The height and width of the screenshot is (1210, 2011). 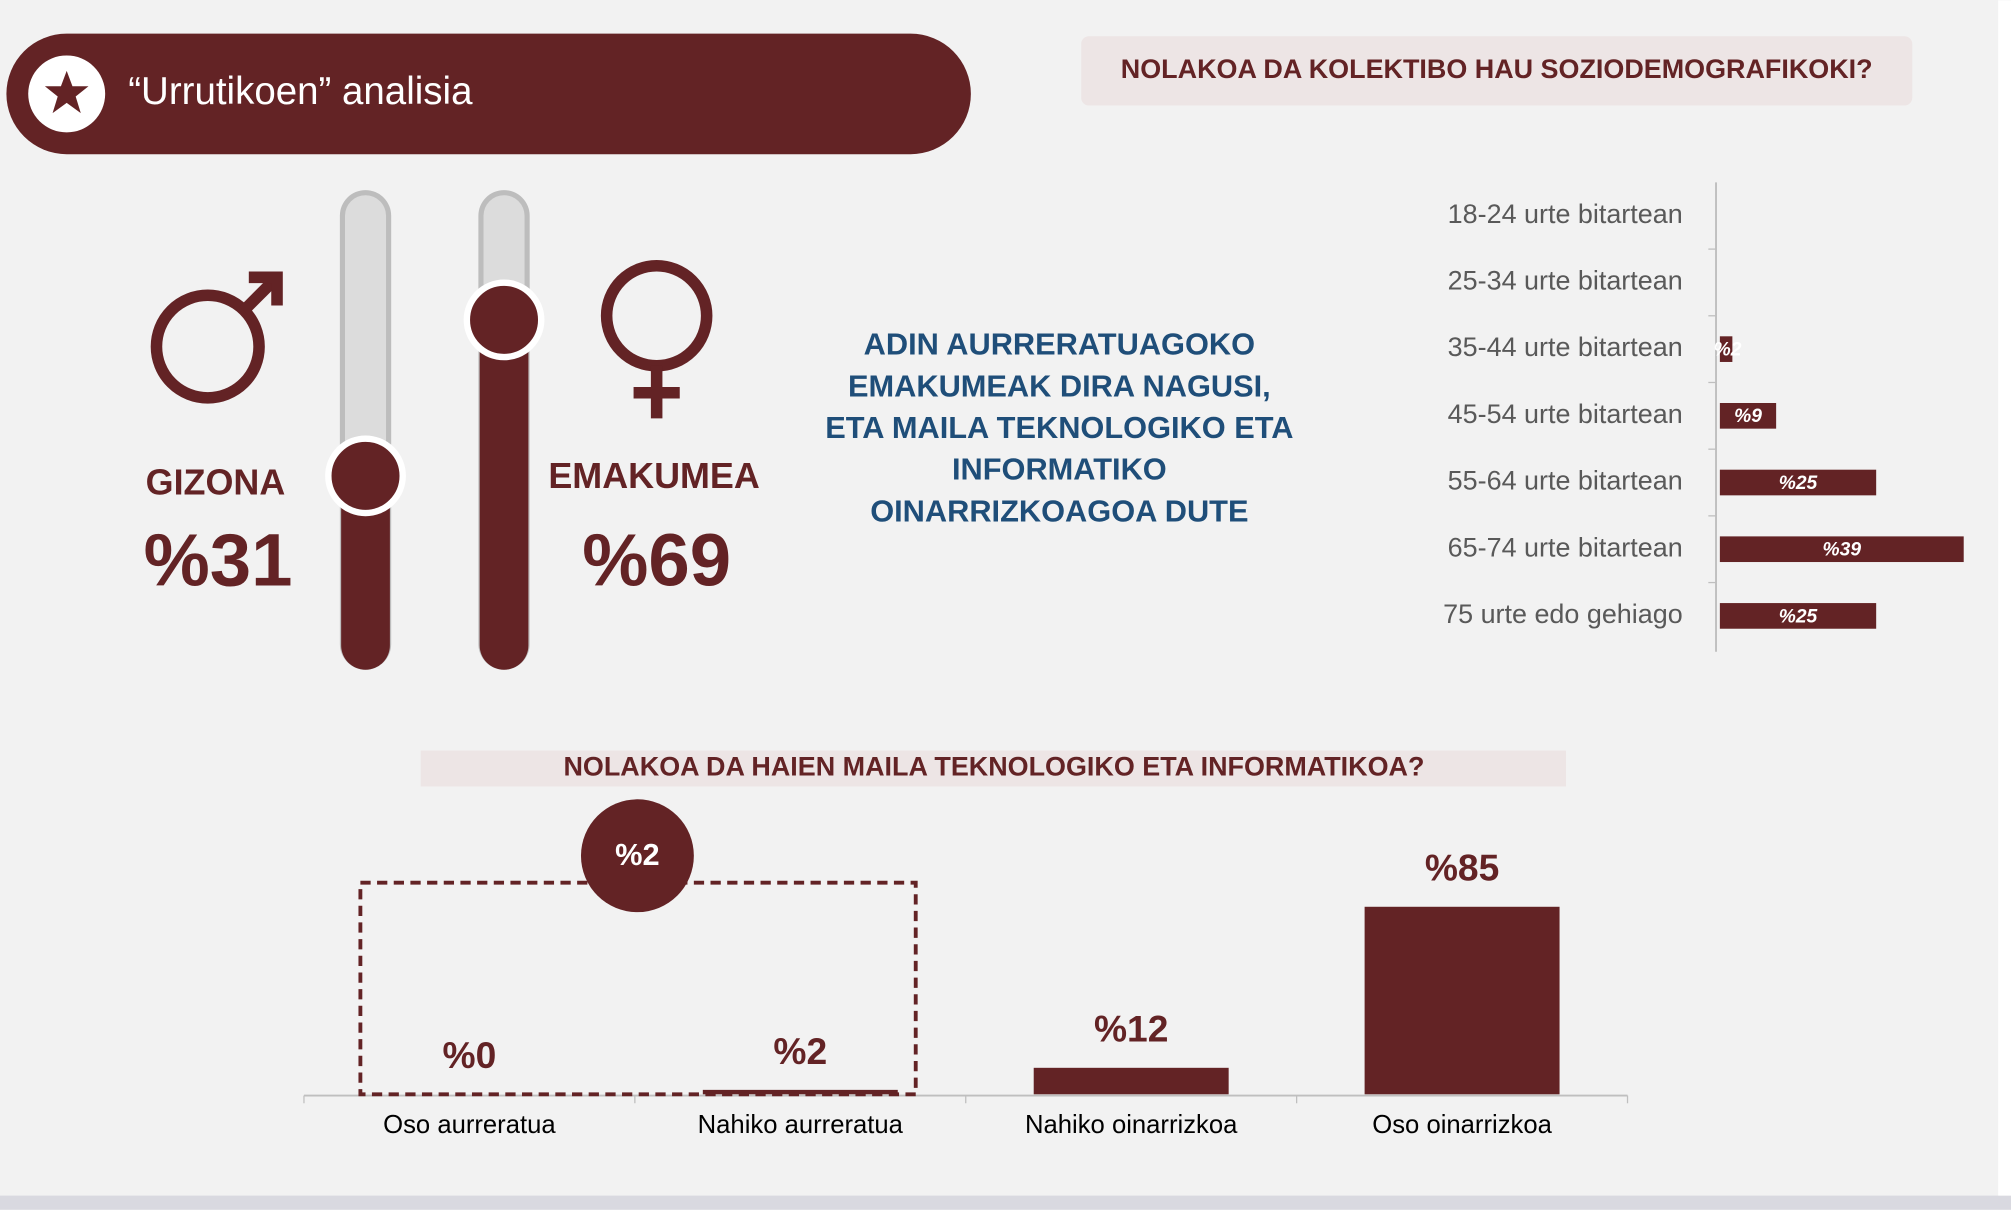 What do you see at coordinates (2004, 598) in the screenshot?
I see `right-strip` at bounding box center [2004, 598].